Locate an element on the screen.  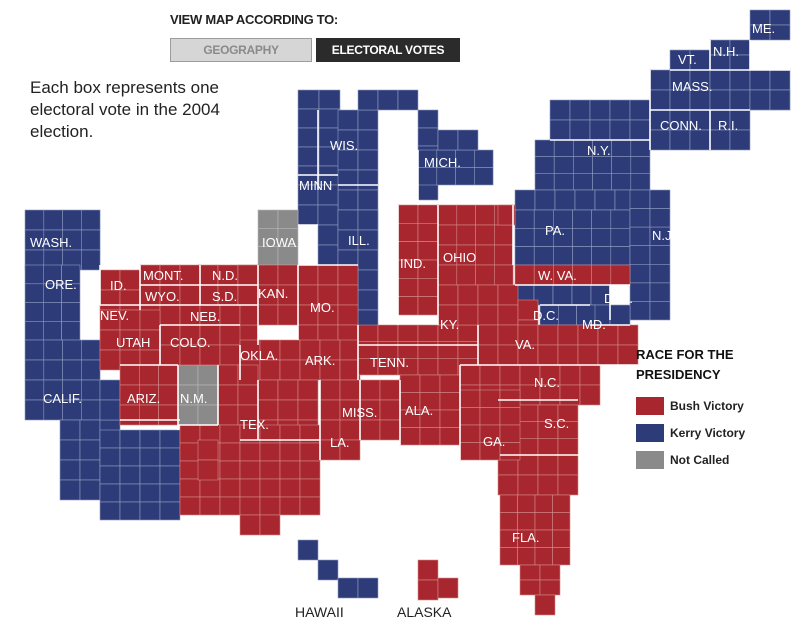
state-label: LA. is located at coordinates (340, 442).